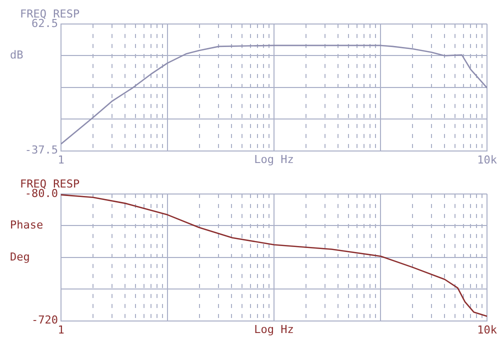  Describe the element at coordinates (41, 150) in the screenshot. I see `y-tick-label: -37.5` at that location.